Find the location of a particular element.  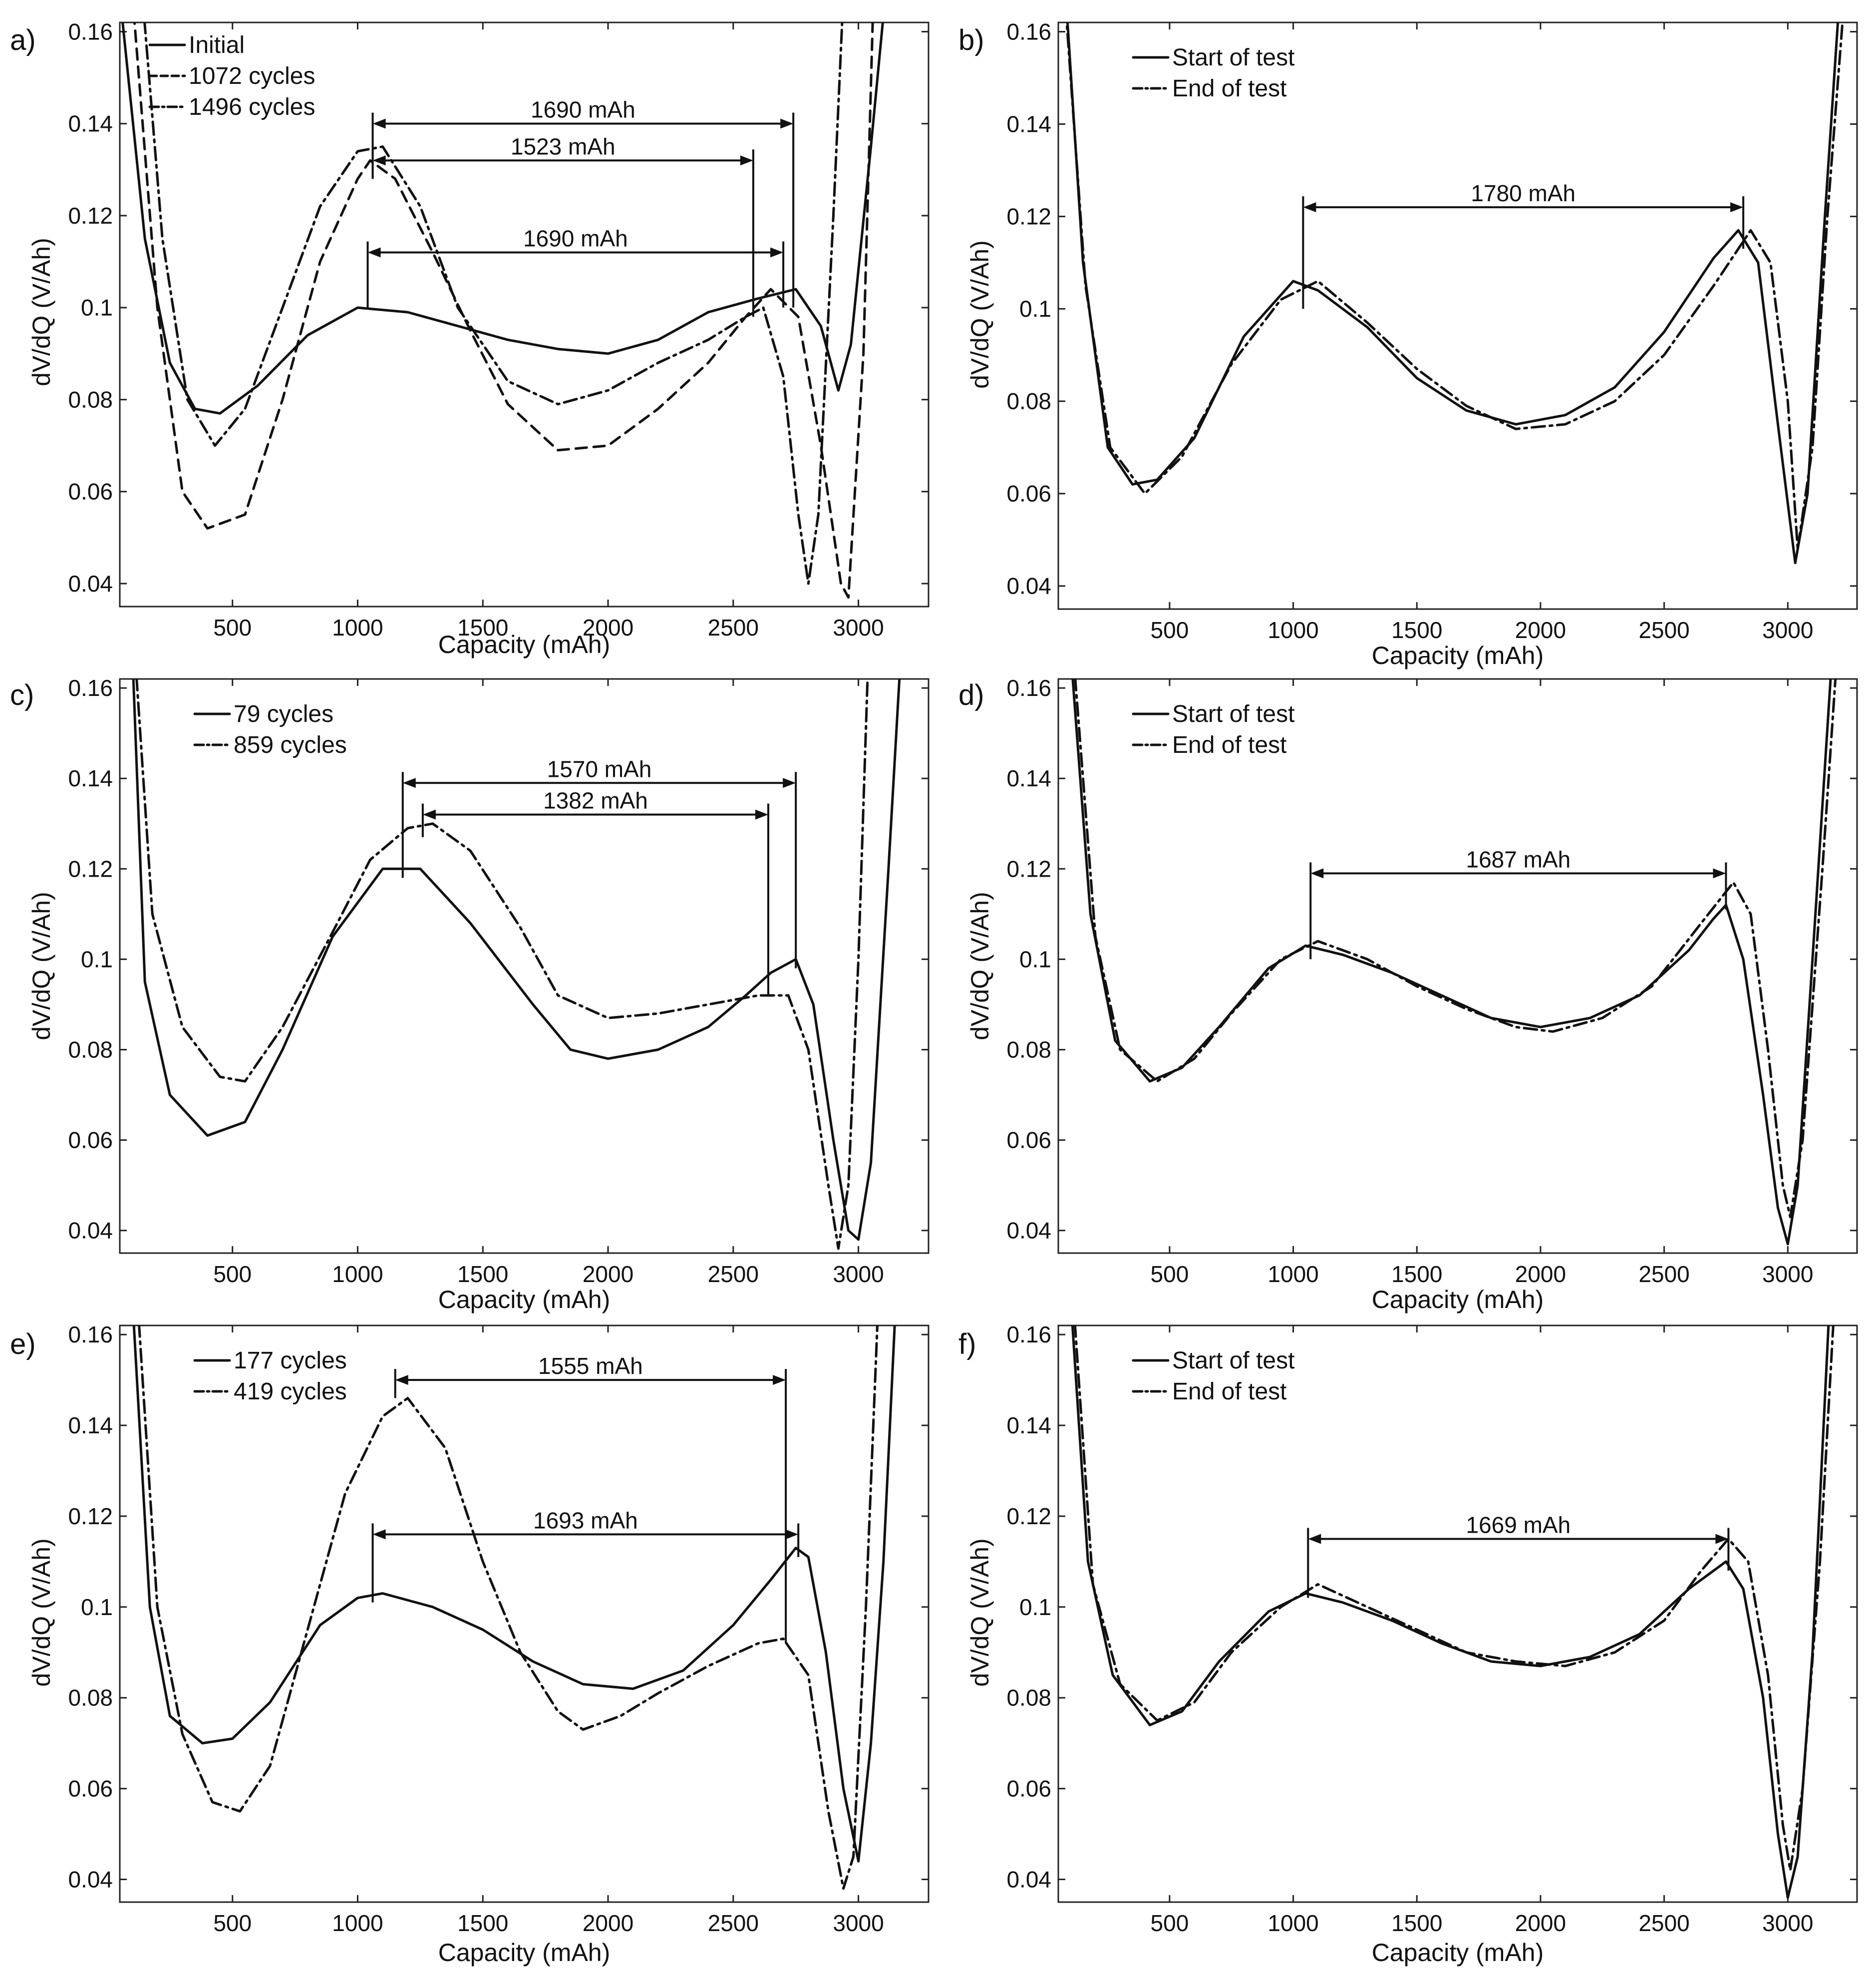

panel-e-annotations: 1555 mAh 1693 mAh is located at coordinates (585, 1499).